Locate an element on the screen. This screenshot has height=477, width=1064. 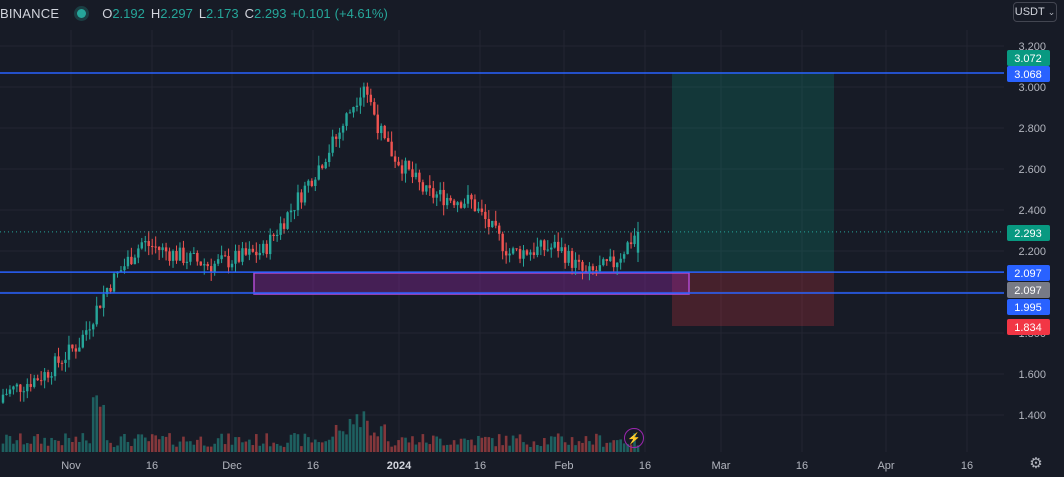
x-tick-label: 2024 is located at coordinates (399, 466).